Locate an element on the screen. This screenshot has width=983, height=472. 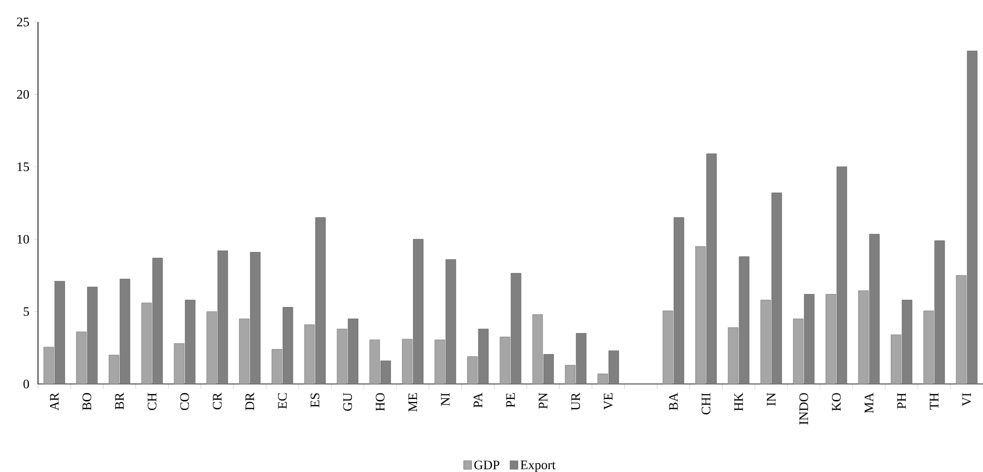
x-tick-label: EC is located at coordinates (282, 401).